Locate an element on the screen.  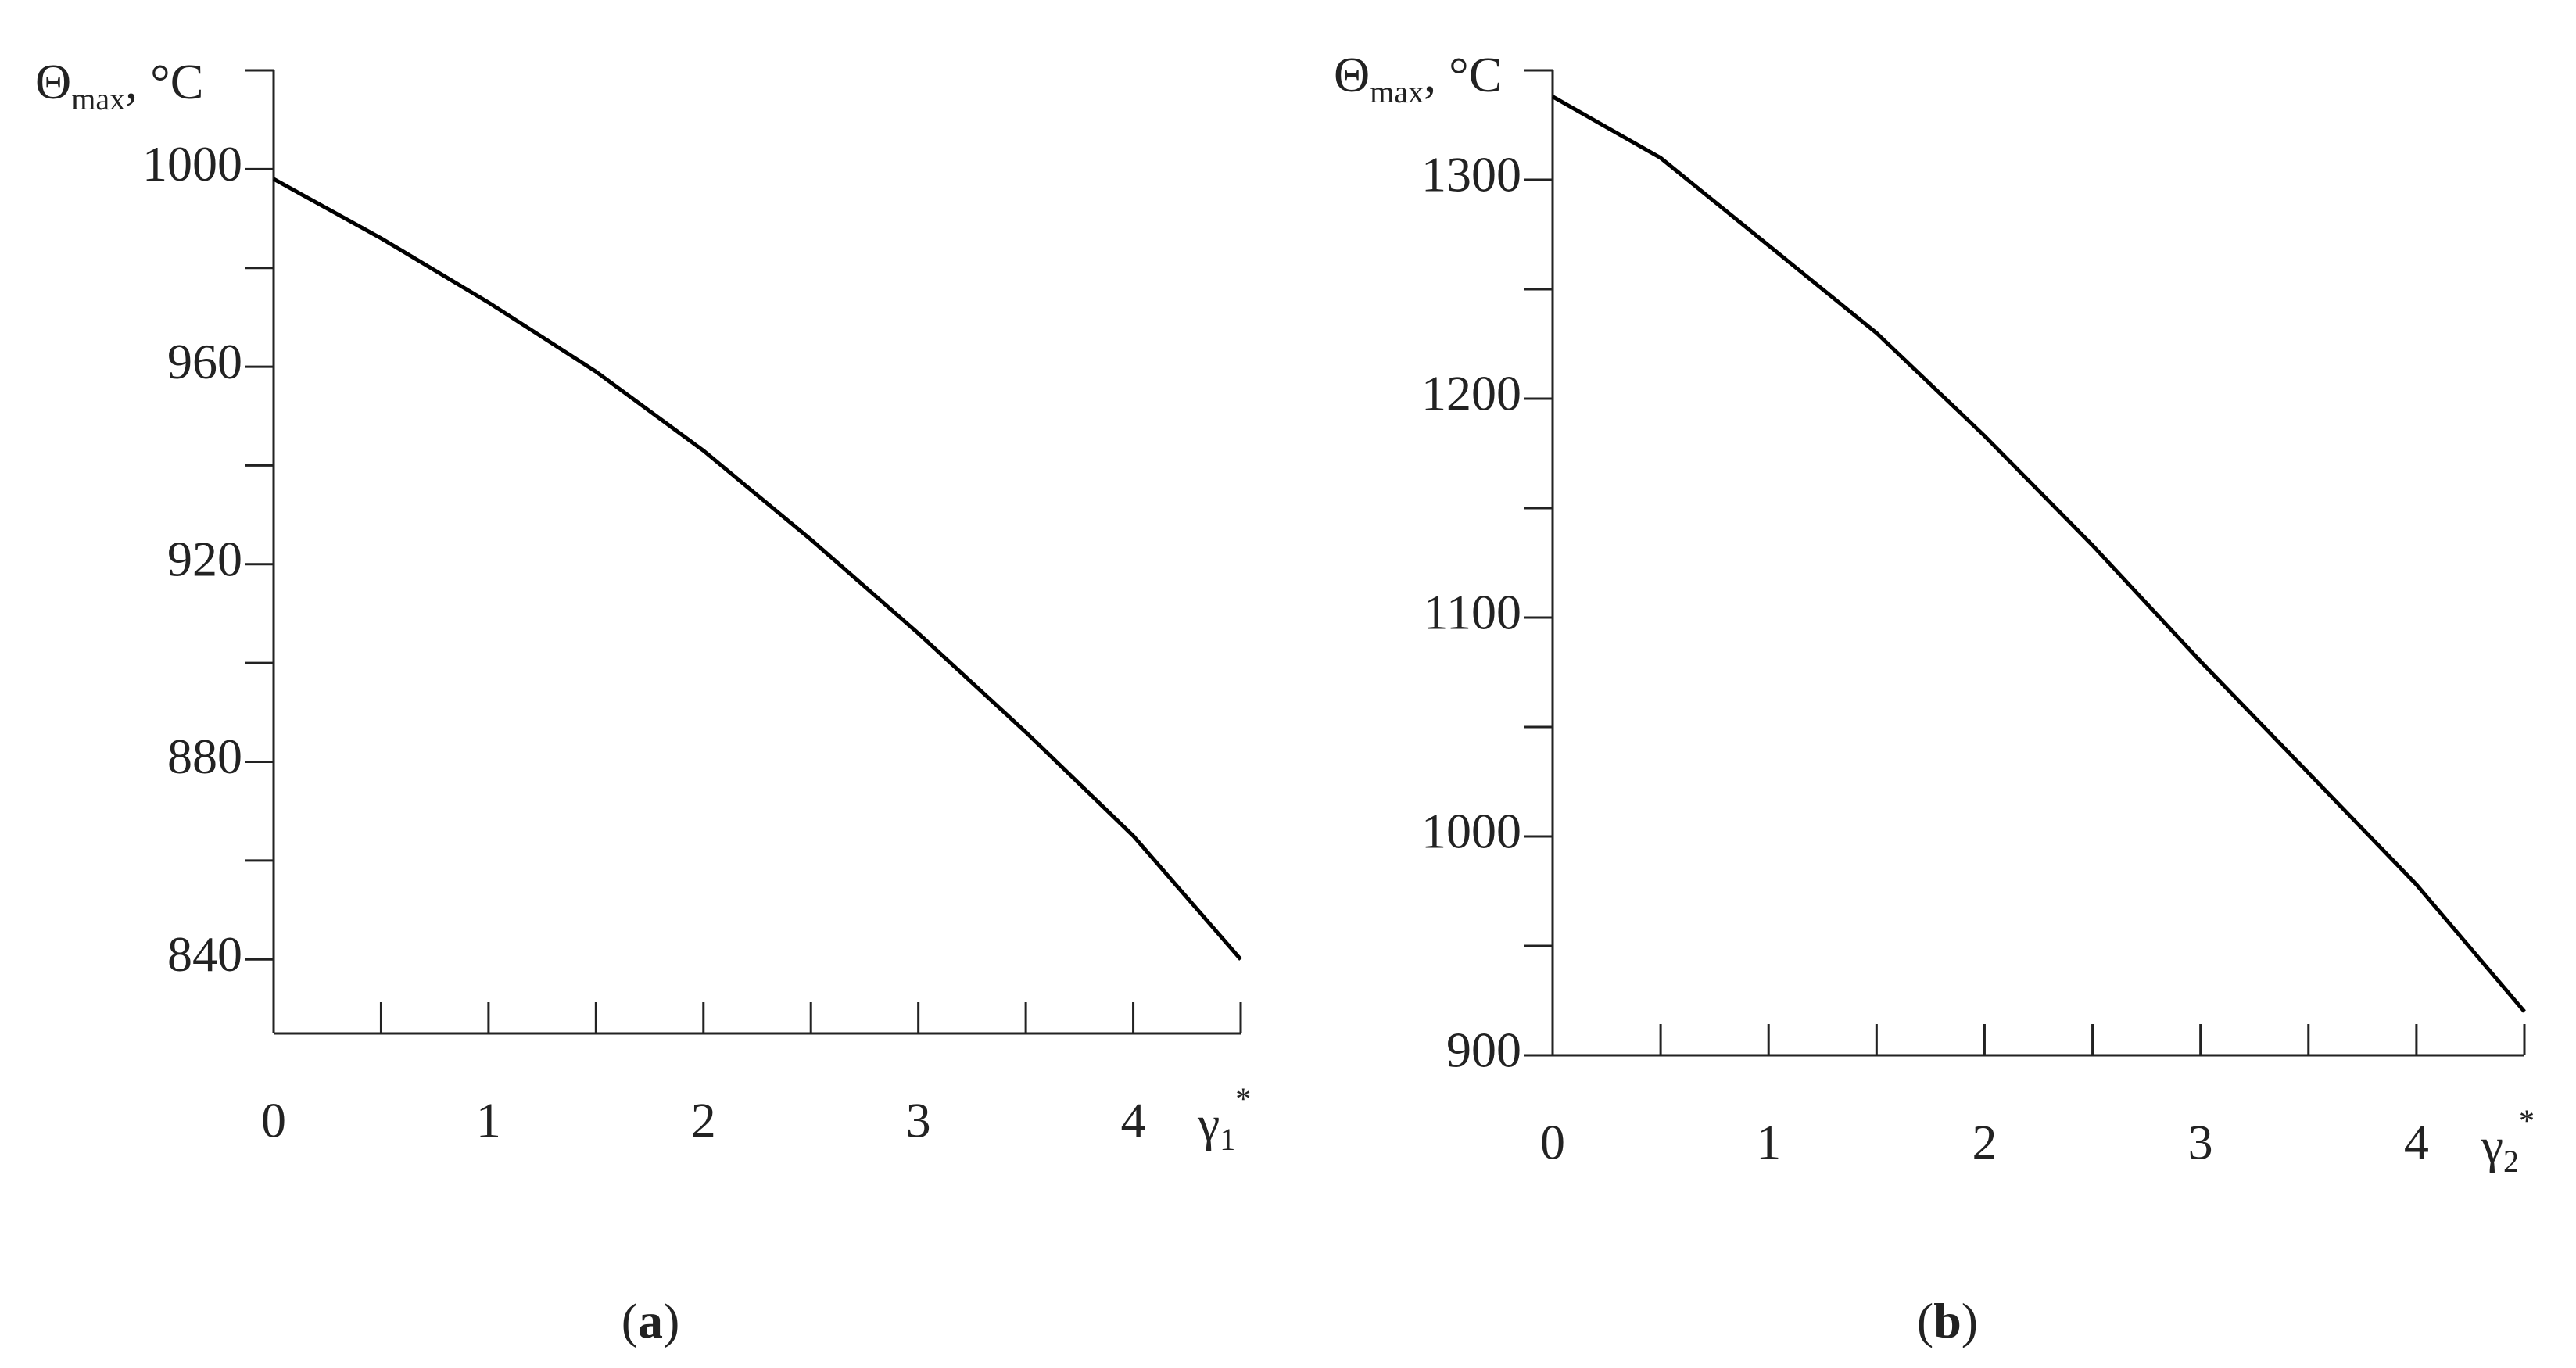
caption-part: b is located at coordinates (1947, 1320).